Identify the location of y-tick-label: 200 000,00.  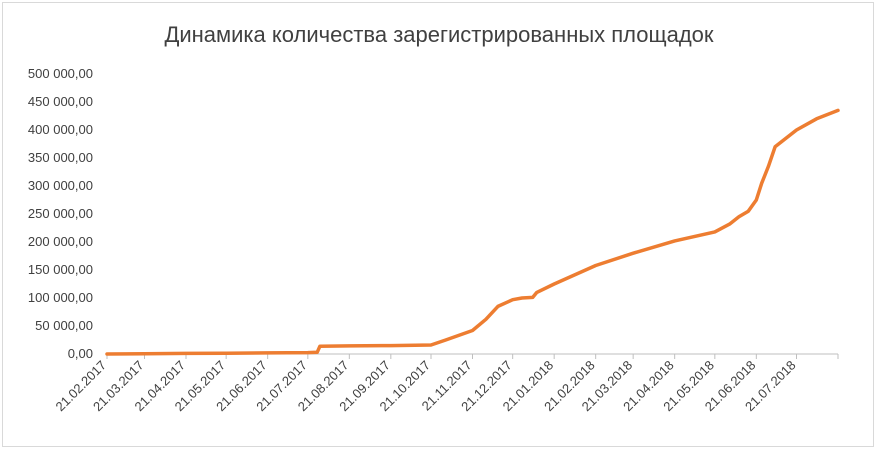
(60, 241).